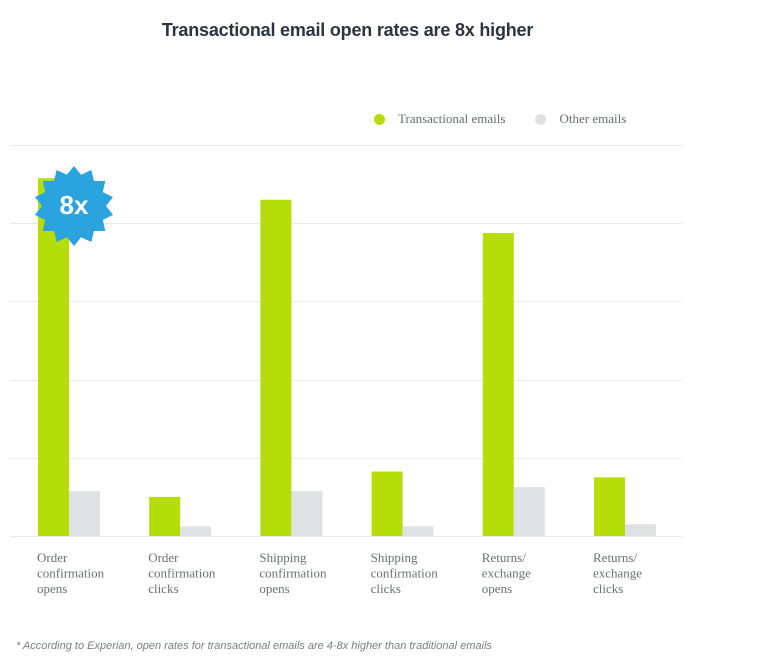  I want to click on badge-text: 8x, so click(74, 205).